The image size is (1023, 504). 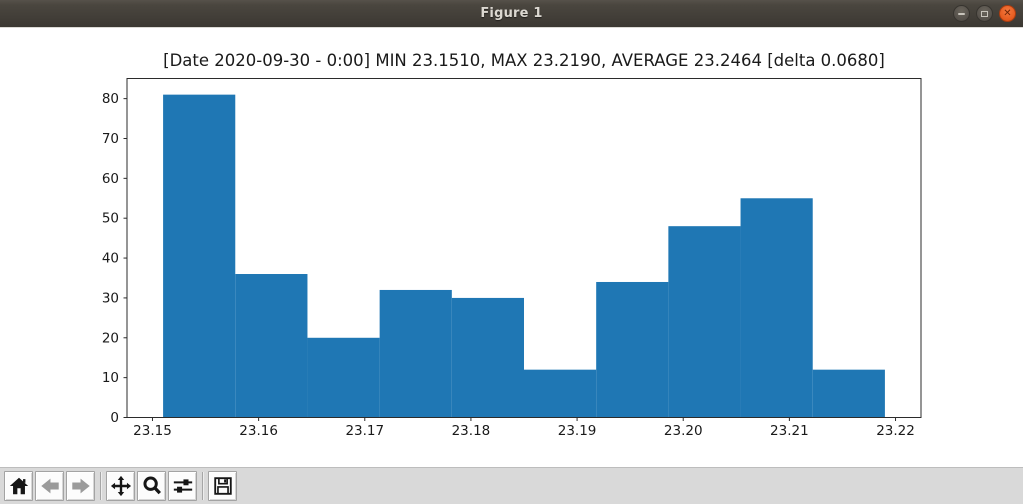 I want to click on magnifier-icon, so click(x=151, y=485).